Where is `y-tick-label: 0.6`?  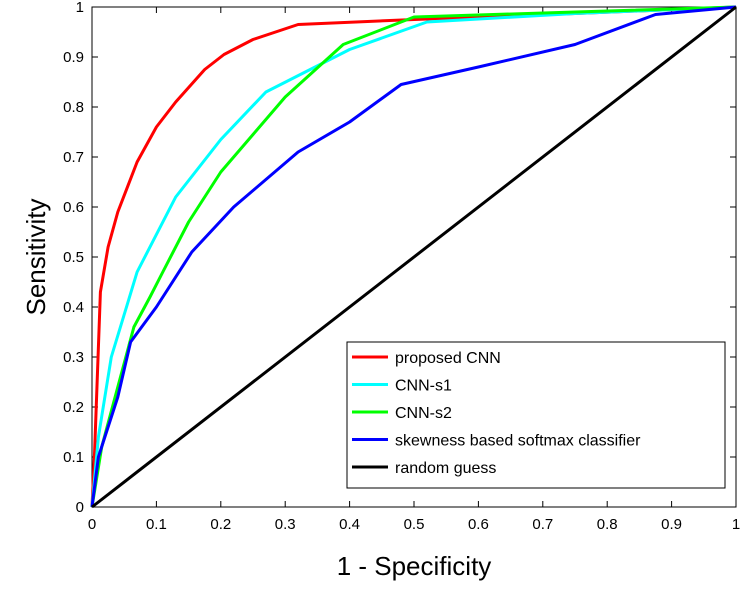 y-tick-label: 0.6 is located at coordinates (73, 207).